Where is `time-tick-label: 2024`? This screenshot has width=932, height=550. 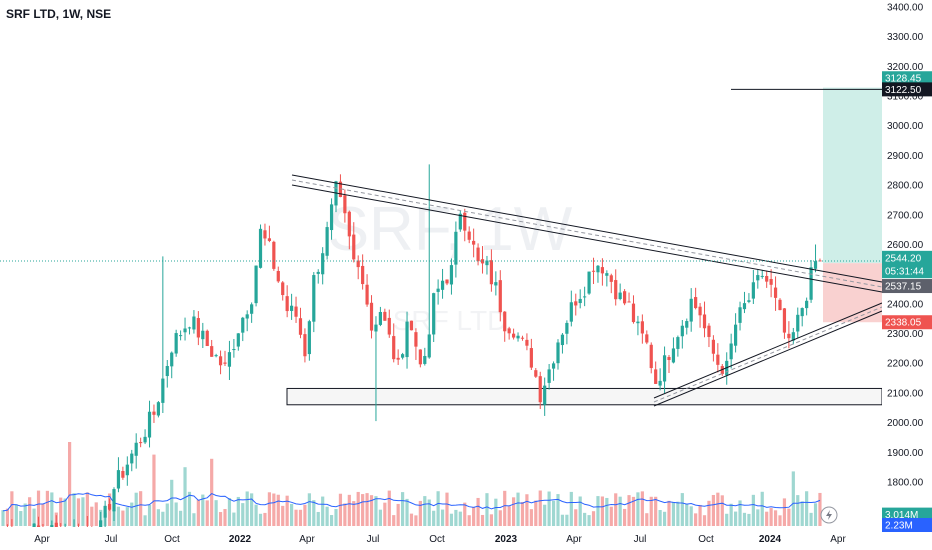
time-tick-label: 2024 is located at coordinates (770, 539).